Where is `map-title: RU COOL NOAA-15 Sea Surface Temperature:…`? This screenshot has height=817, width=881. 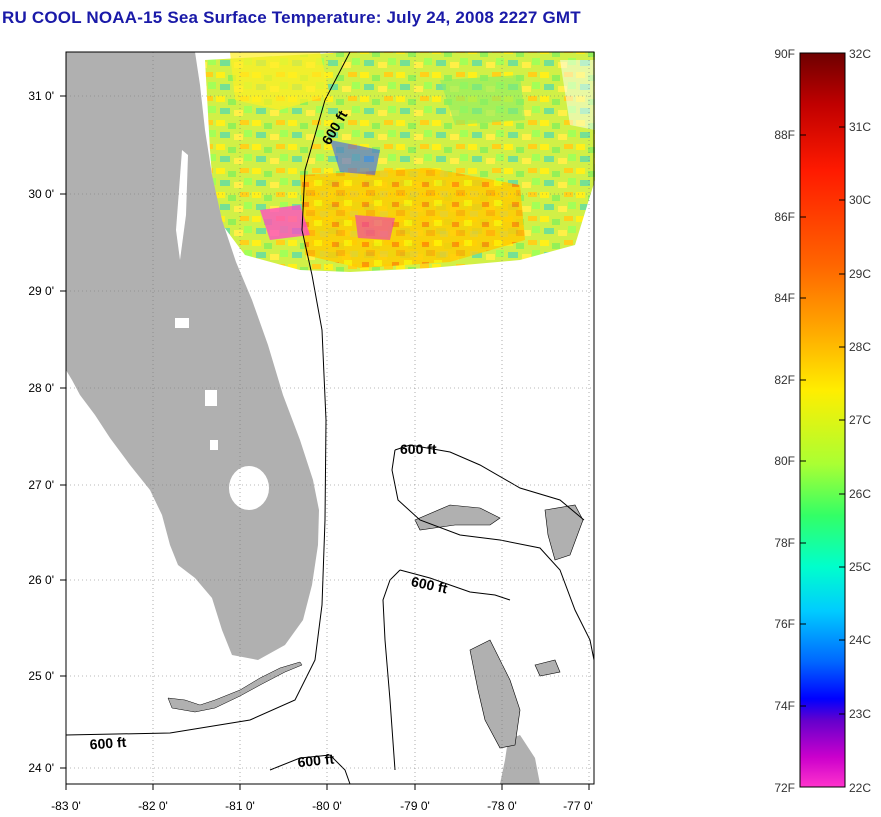 map-title: RU COOL NOAA-15 Sea Surface Temperature:… is located at coordinates (291, 17).